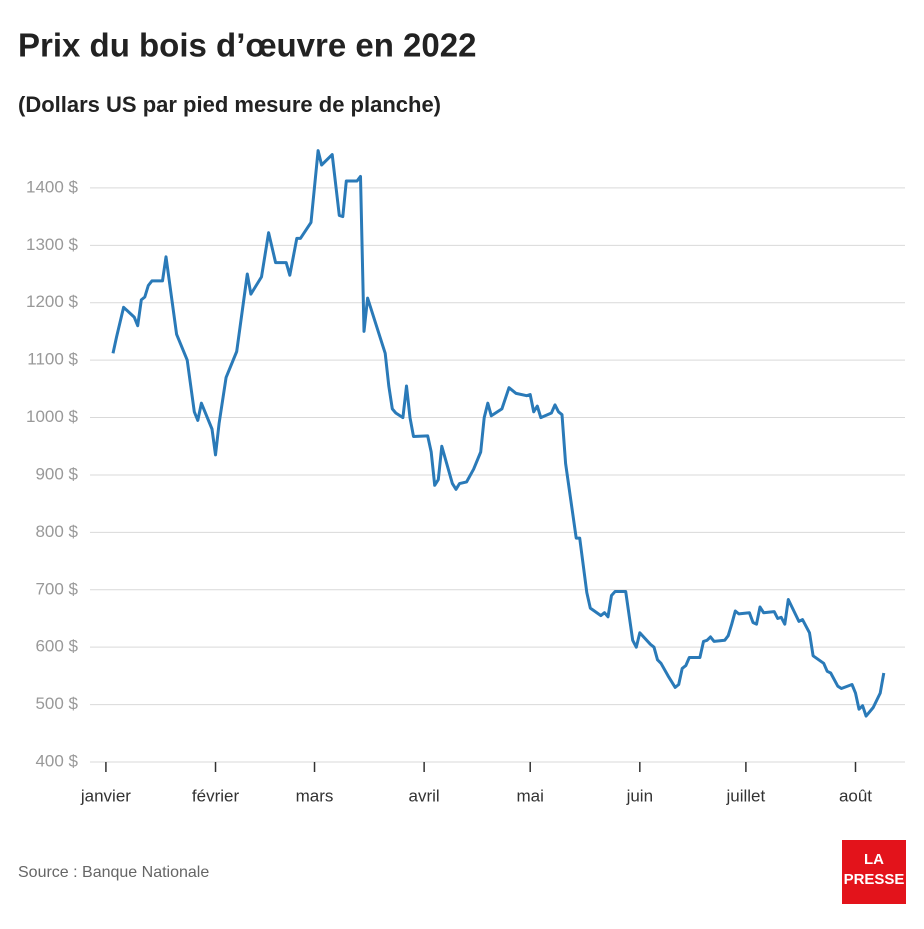  What do you see at coordinates (855, 795) in the screenshot?
I see `x-tick-label: août` at bounding box center [855, 795].